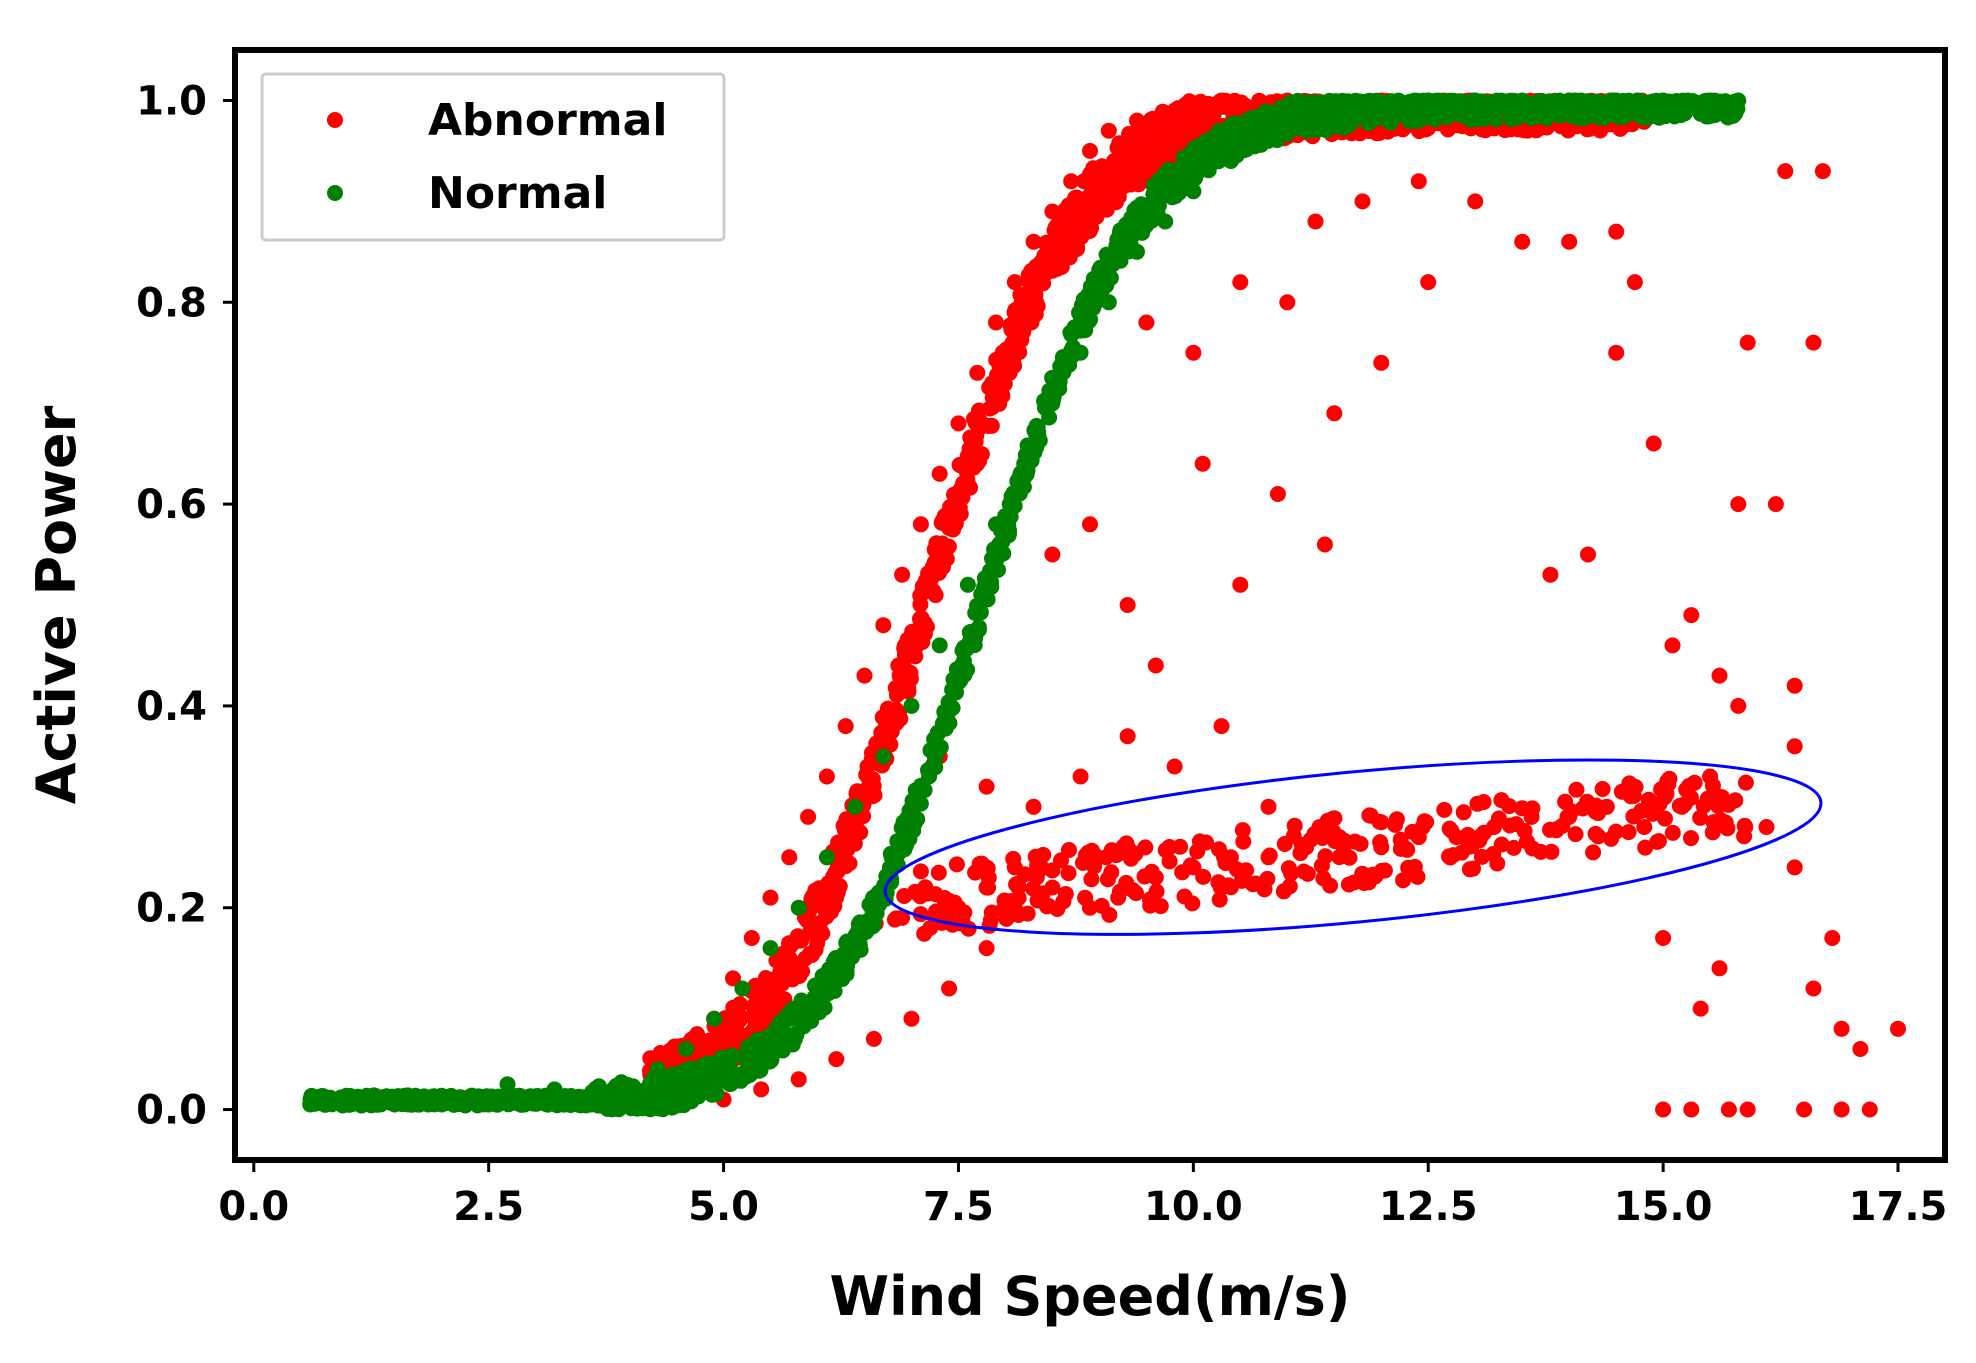 This screenshot has height=1363, width=1976. Describe the element at coordinates (1193, 1207) in the screenshot. I see `x-tick-label: 10.0` at that location.